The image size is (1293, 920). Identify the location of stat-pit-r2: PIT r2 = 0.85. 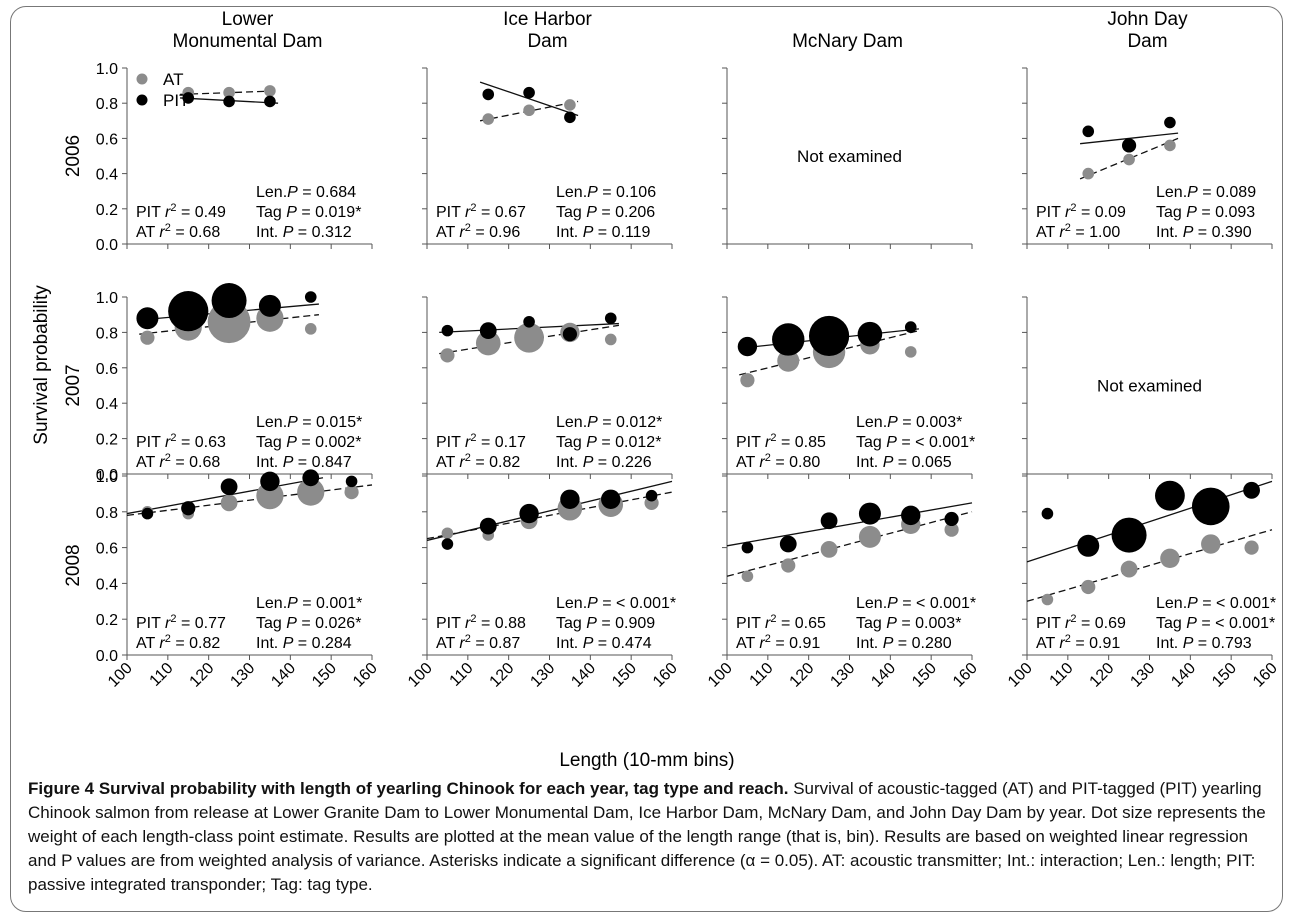
(781, 441).